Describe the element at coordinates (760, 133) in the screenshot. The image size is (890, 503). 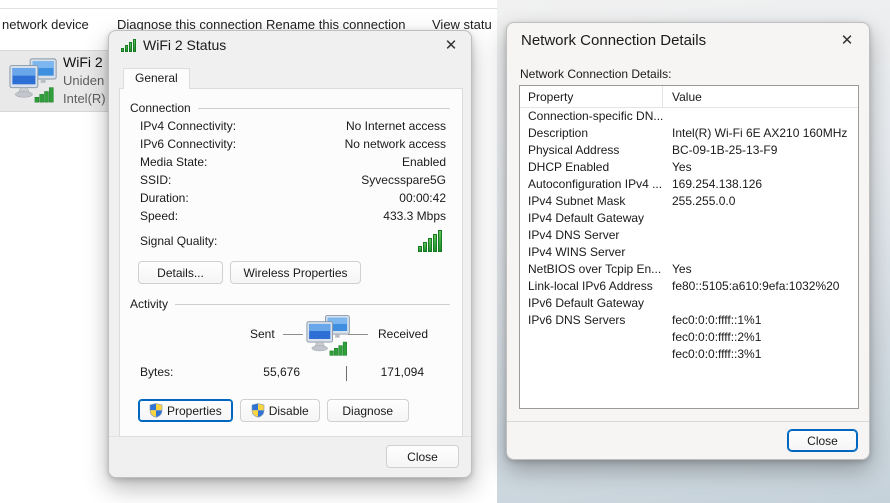
I see `value-cell: Intel(R) Wi-Fi 6E AX210 160MHz` at that location.